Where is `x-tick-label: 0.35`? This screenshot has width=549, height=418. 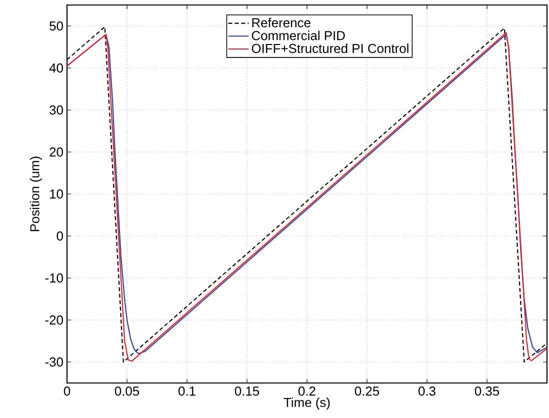 x-tick-label: 0.35 is located at coordinates (487, 391).